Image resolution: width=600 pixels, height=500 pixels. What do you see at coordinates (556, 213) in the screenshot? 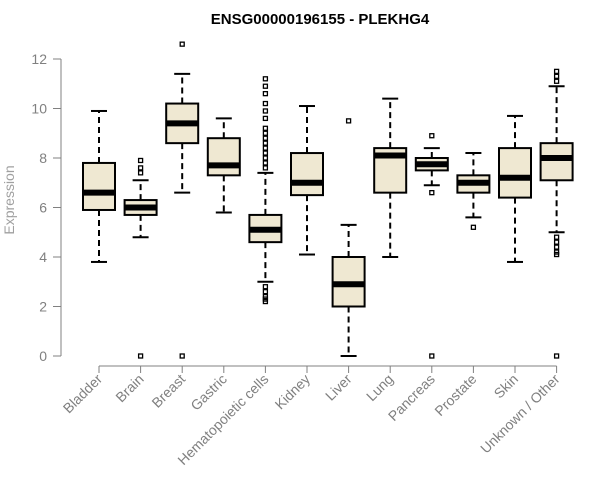
I see `box-unknown-other` at bounding box center [556, 213].